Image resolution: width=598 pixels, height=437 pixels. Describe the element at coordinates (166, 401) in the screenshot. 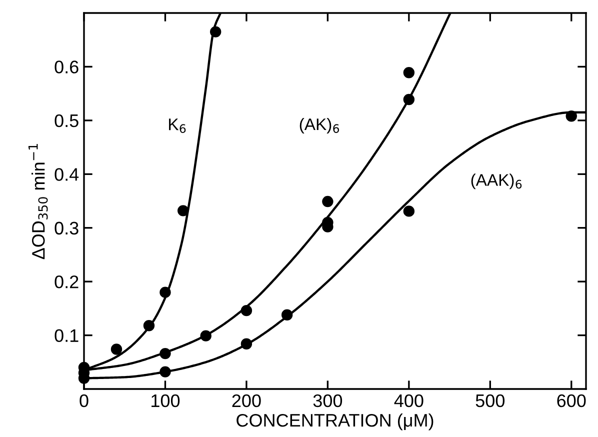

I see `x-tick-label: 100` at that location.